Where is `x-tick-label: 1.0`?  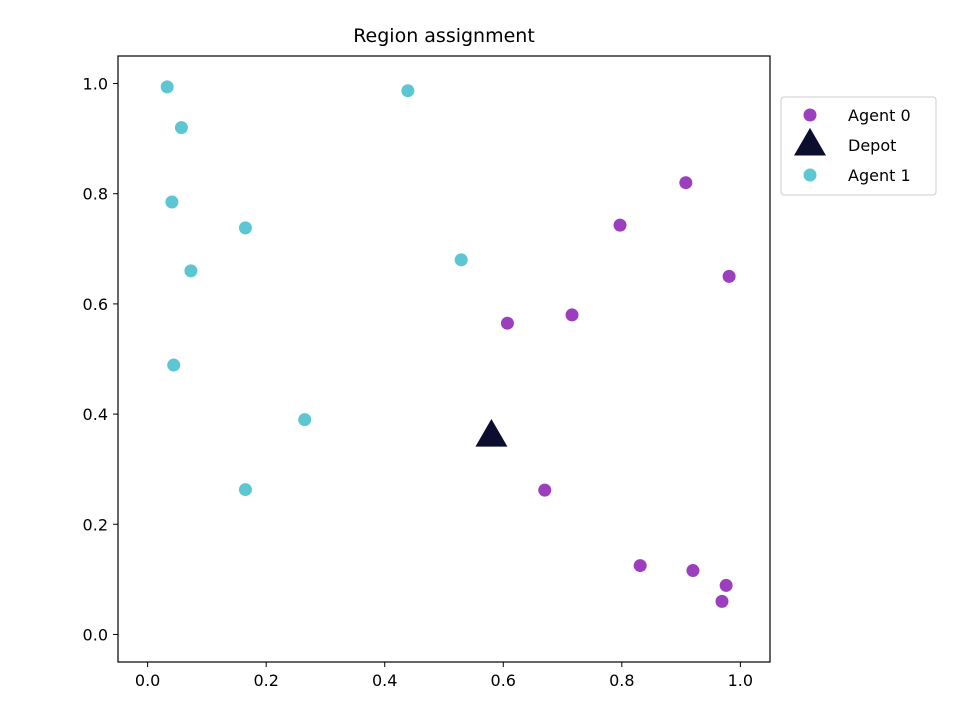
x-tick-label: 1.0 is located at coordinates (740, 680).